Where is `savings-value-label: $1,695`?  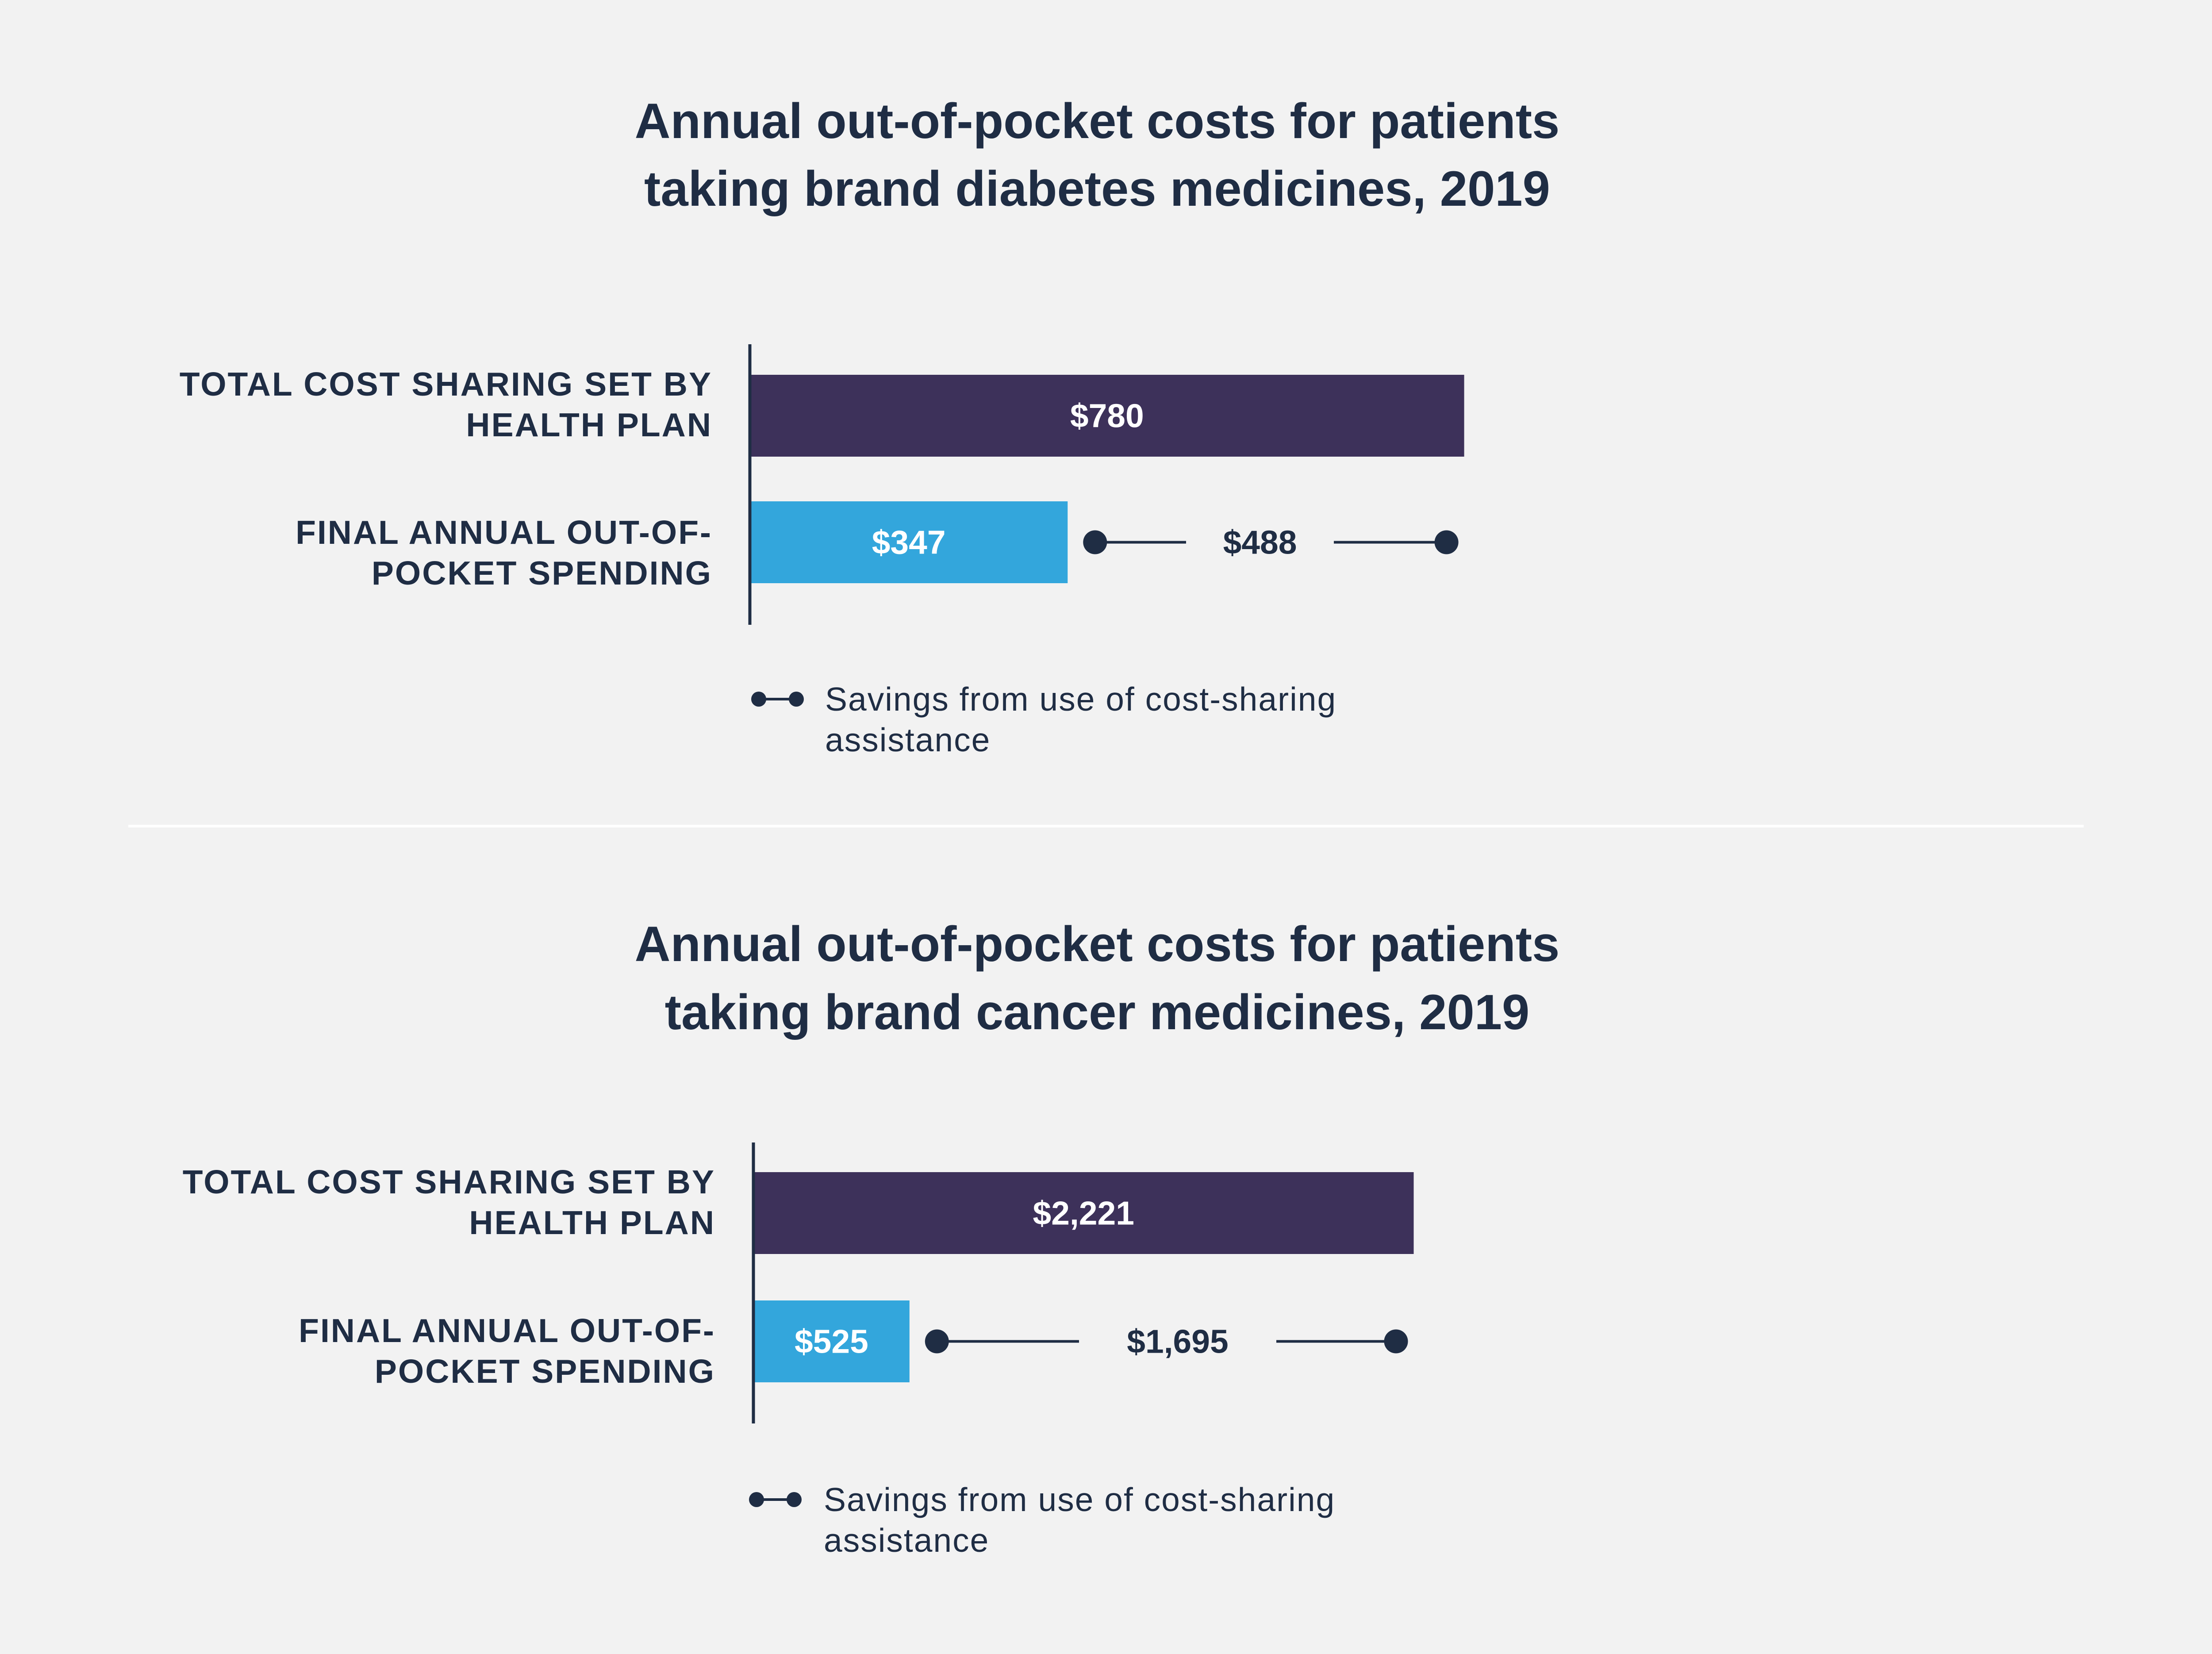
savings-value-label: $1,695 is located at coordinates (1178, 1342).